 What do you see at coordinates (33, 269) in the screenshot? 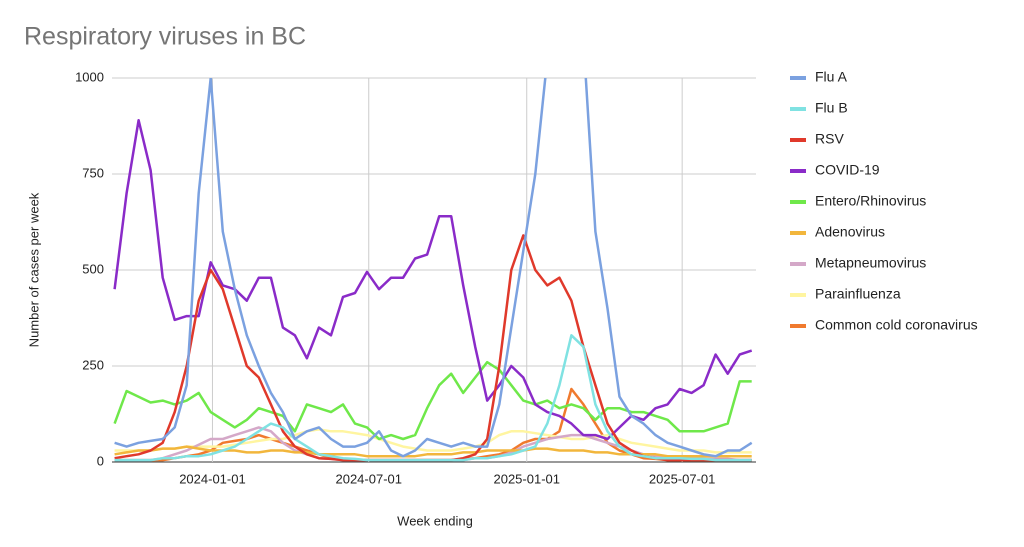
I see `y-axis-label: Number of cases per week` at bounding box center [33, 269].